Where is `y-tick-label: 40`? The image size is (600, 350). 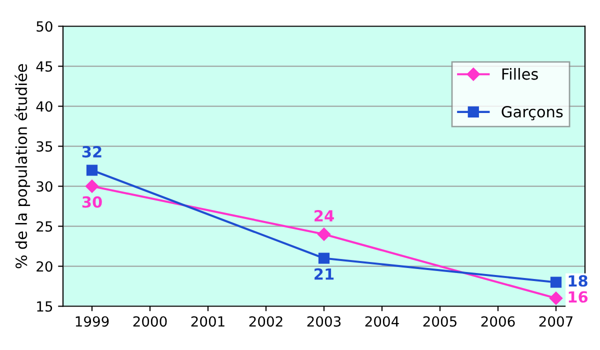 y-tick-label: 40 is located at coordinates (44, 106).